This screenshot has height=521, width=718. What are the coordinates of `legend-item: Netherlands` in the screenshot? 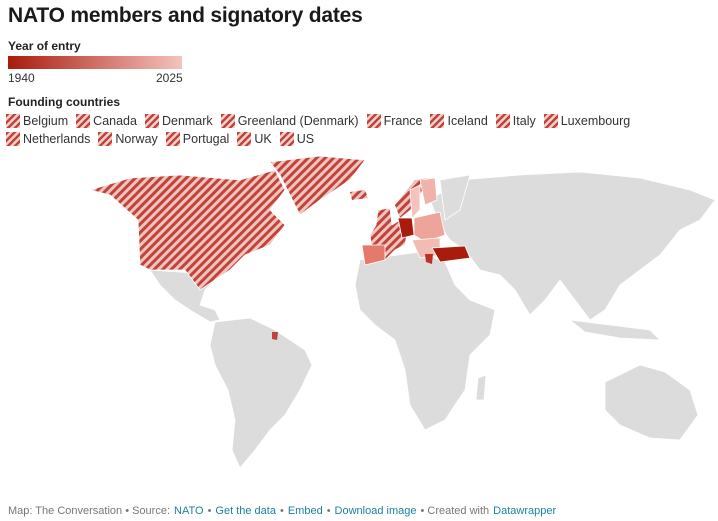 It's located at (48, 138).